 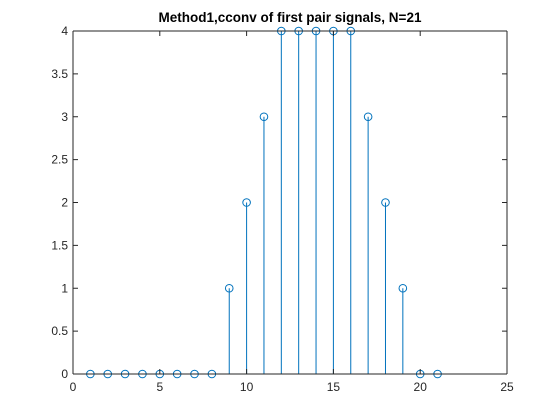 What do you see at coordinates (59, 160) in the screenshot?
I see `y-tick-label: 2.5` at bounding box center [59, 160].